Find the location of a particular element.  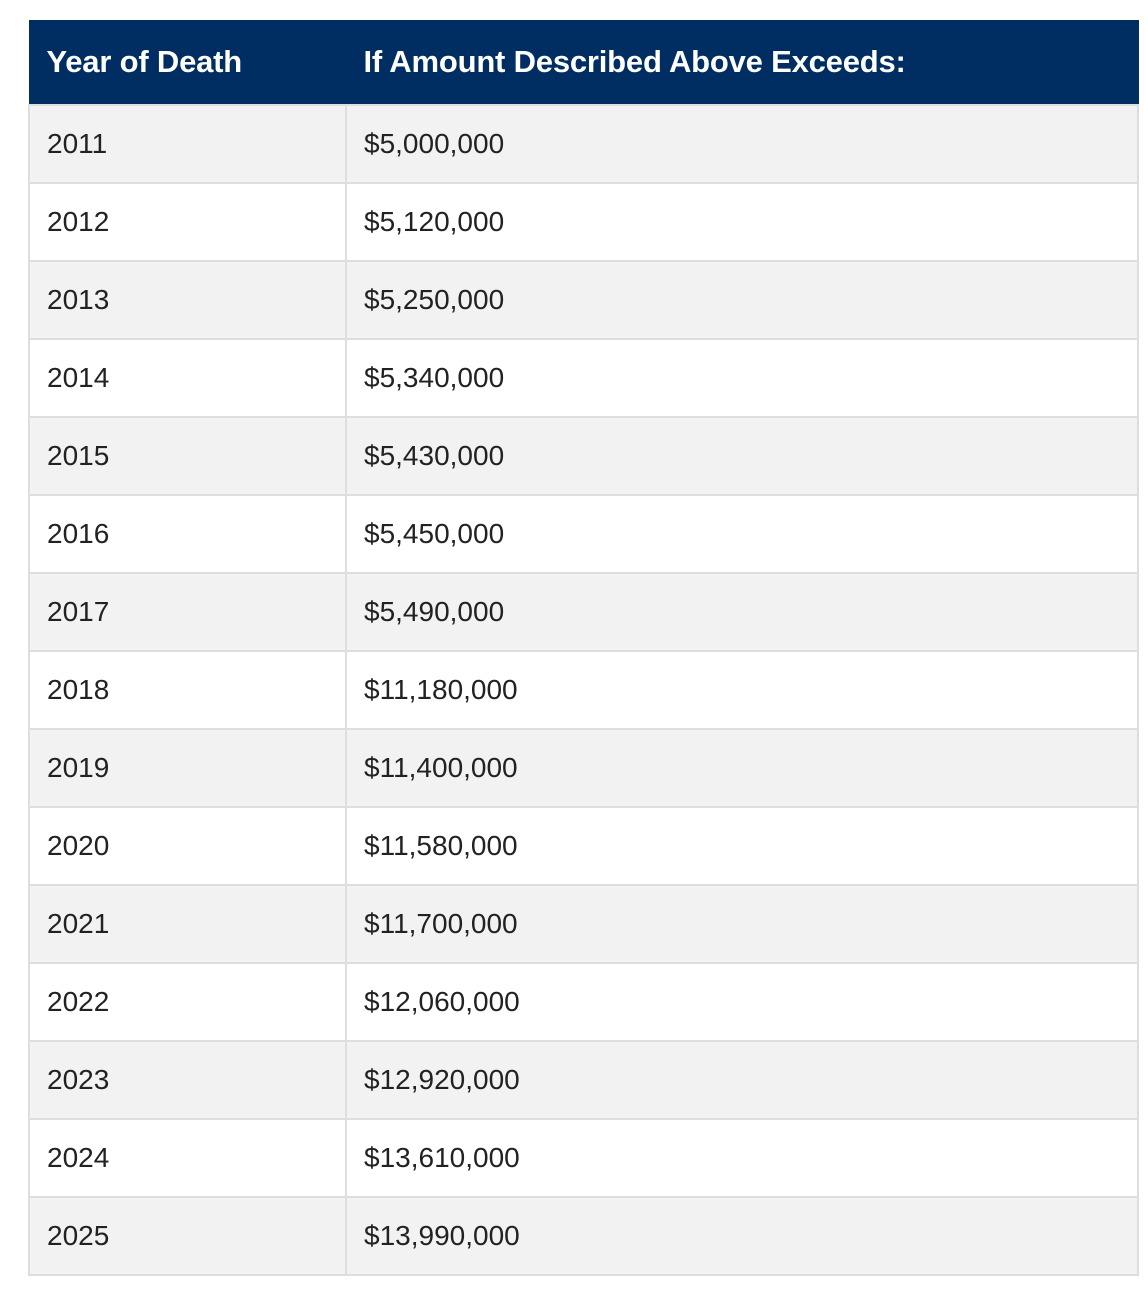

amount-cell: $13,990,000 is located at coordinates (742, 1235).